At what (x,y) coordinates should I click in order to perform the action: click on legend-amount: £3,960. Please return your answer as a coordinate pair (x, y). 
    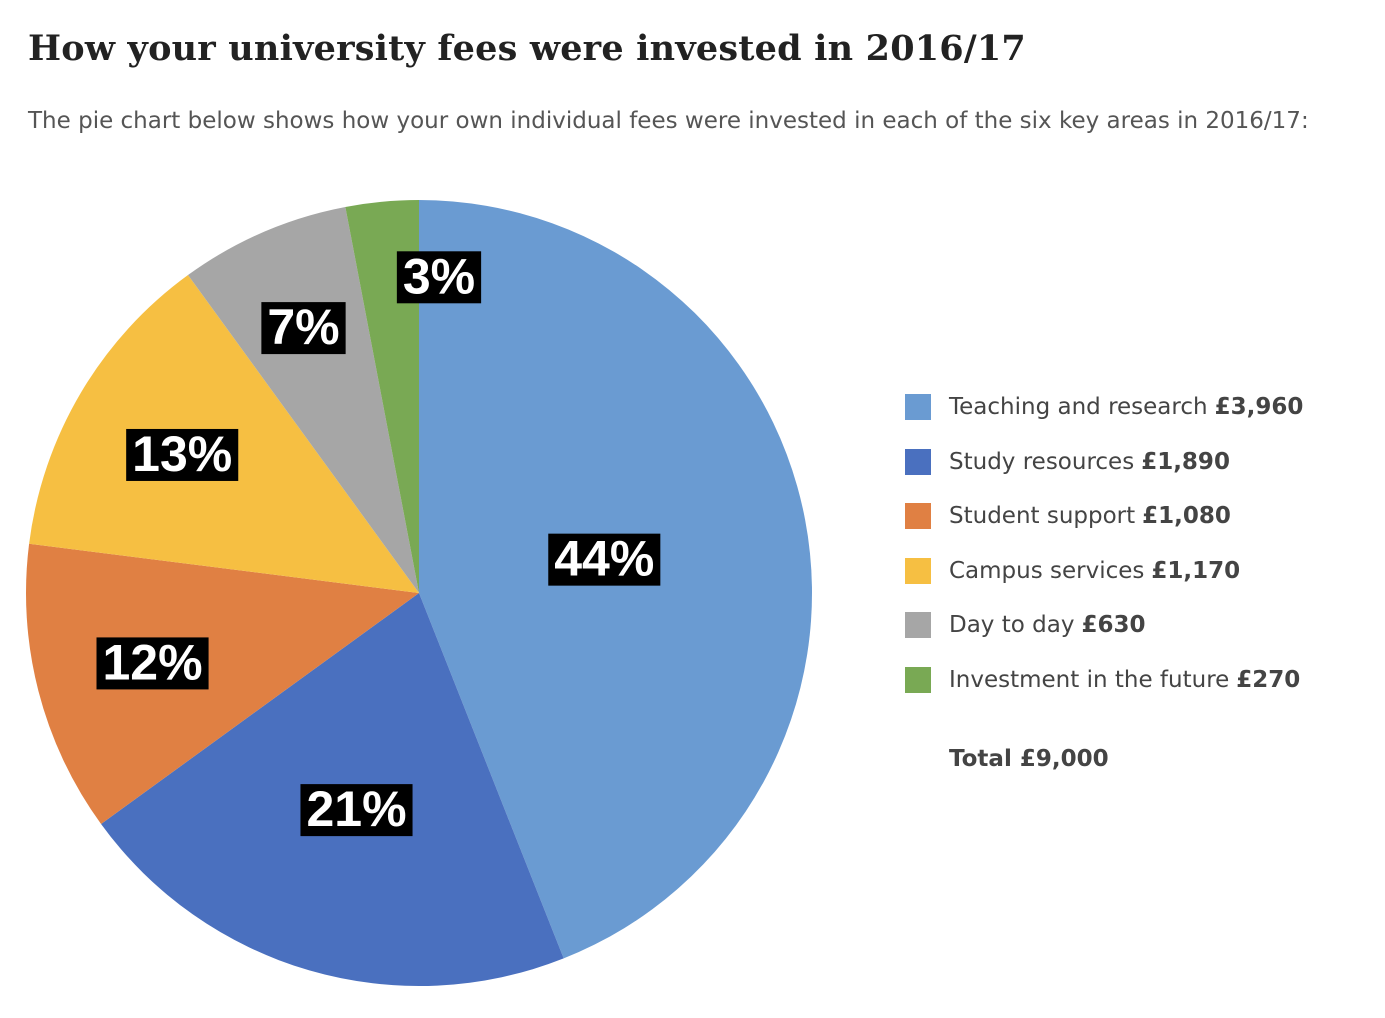
    Looking at the image, I should click on (1259, 407).